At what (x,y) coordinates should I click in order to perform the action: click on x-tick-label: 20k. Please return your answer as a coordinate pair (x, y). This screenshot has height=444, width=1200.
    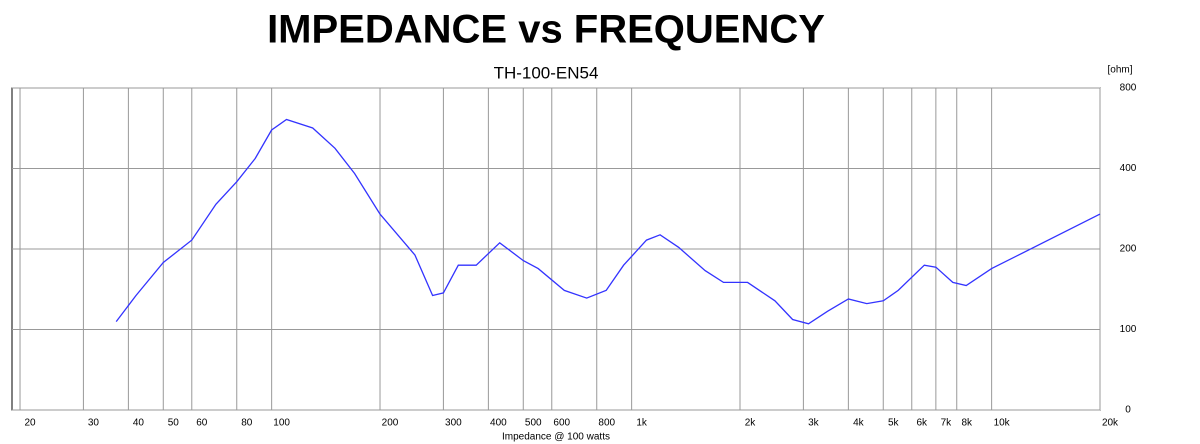
    Looking at the image, I should click on (1110, 423).